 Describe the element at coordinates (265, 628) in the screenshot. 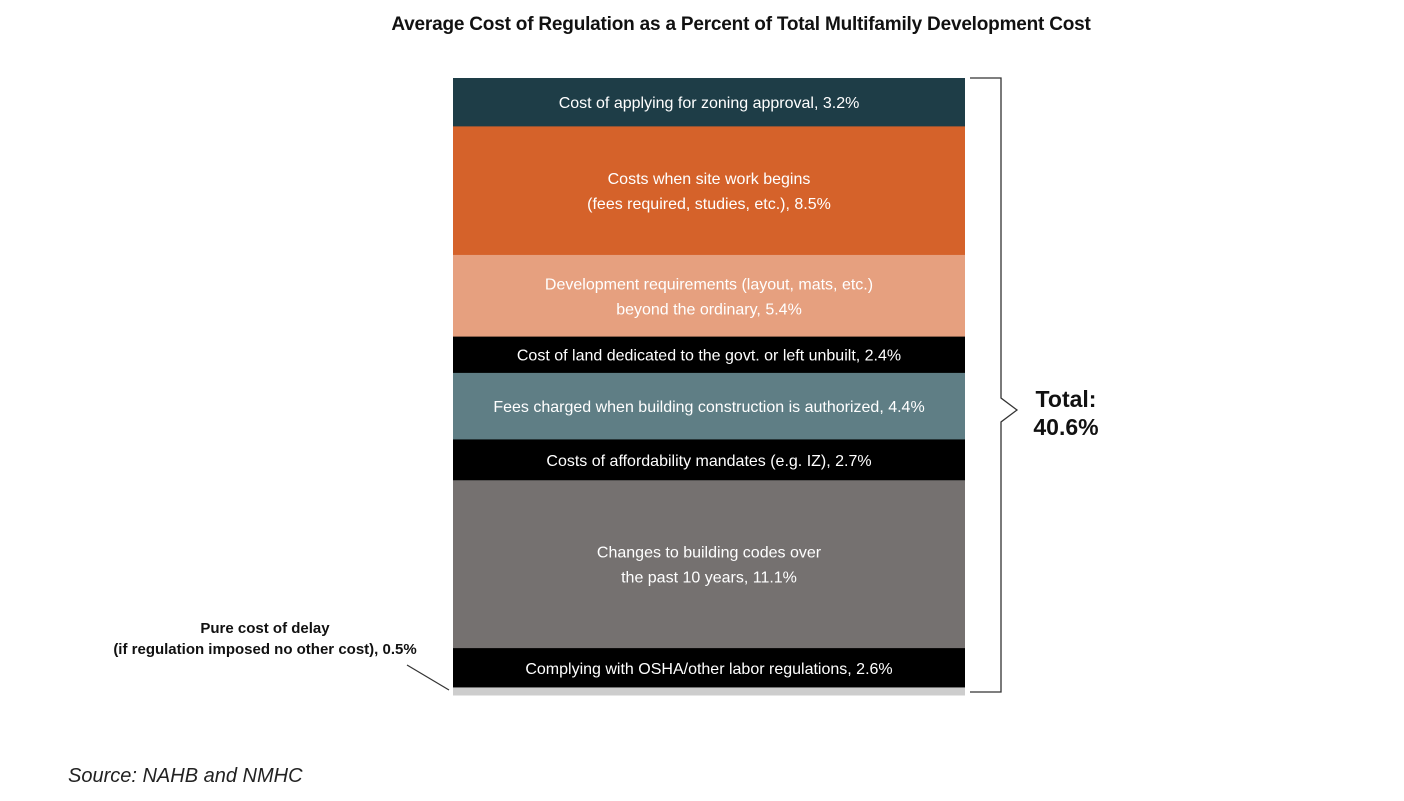

I see `delay-annotation-line-1: Pure cost of delay` at that location.